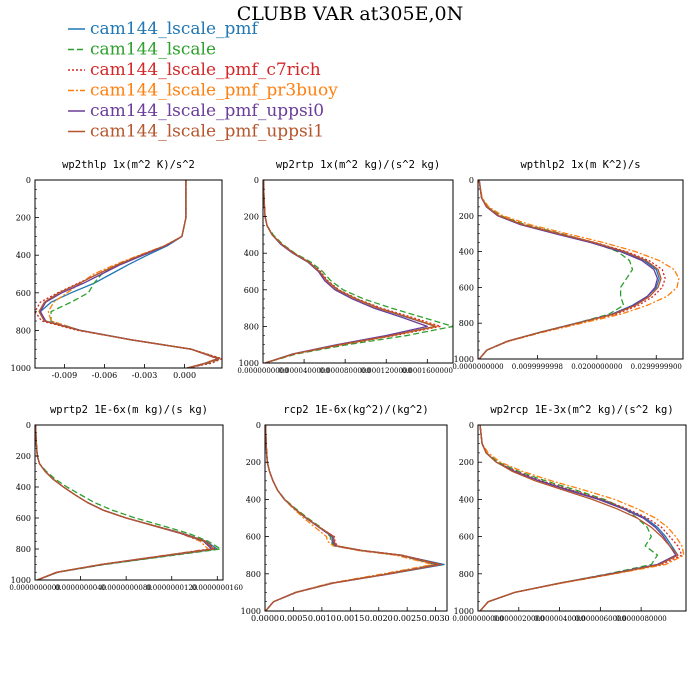 This screenshot has height=700, width=700. Describe the element at coordinates (379, 618) in the screenshot. I see `x-tick-label: 0.0020` at that location.